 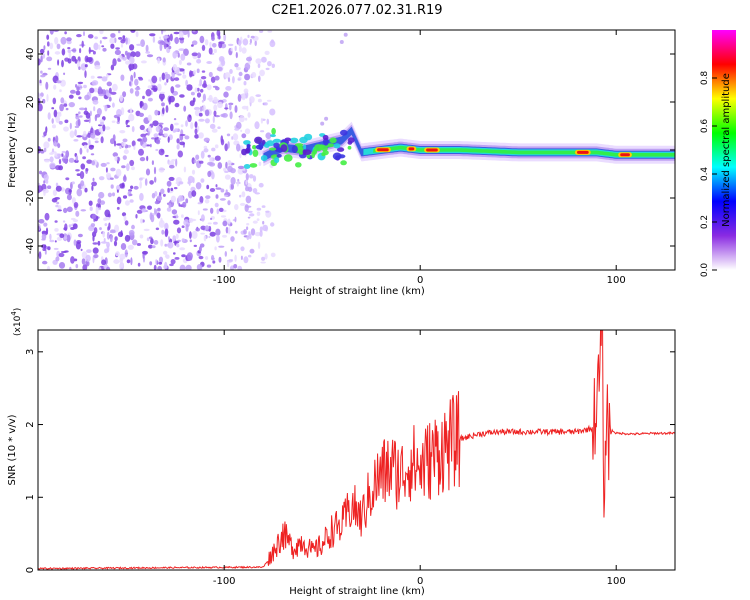 What do you see at coordinates (30, 352) in the screenshot?
I see `snr-ytick-label: 3` at bounding box center [30, 352].